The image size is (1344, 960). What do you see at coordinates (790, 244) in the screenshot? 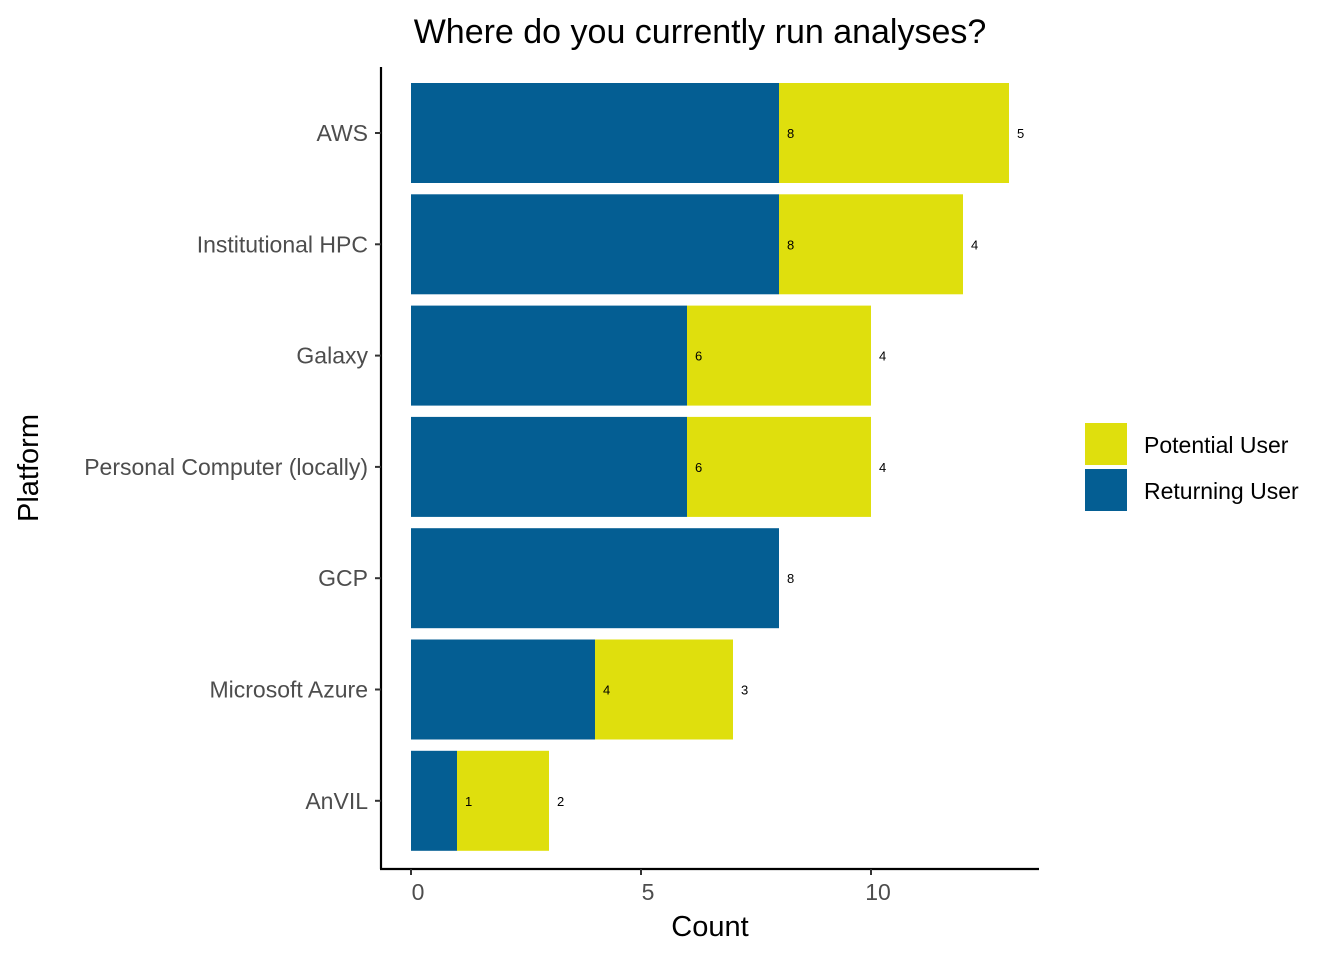
I see `data-label-institutional-hpc-returning-user: 8` at bounding box center [790, 244].